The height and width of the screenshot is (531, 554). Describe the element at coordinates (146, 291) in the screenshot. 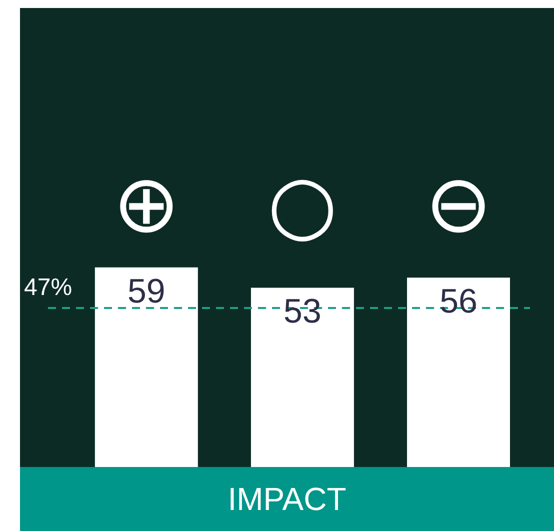

I see `data-label: 59` at that location.